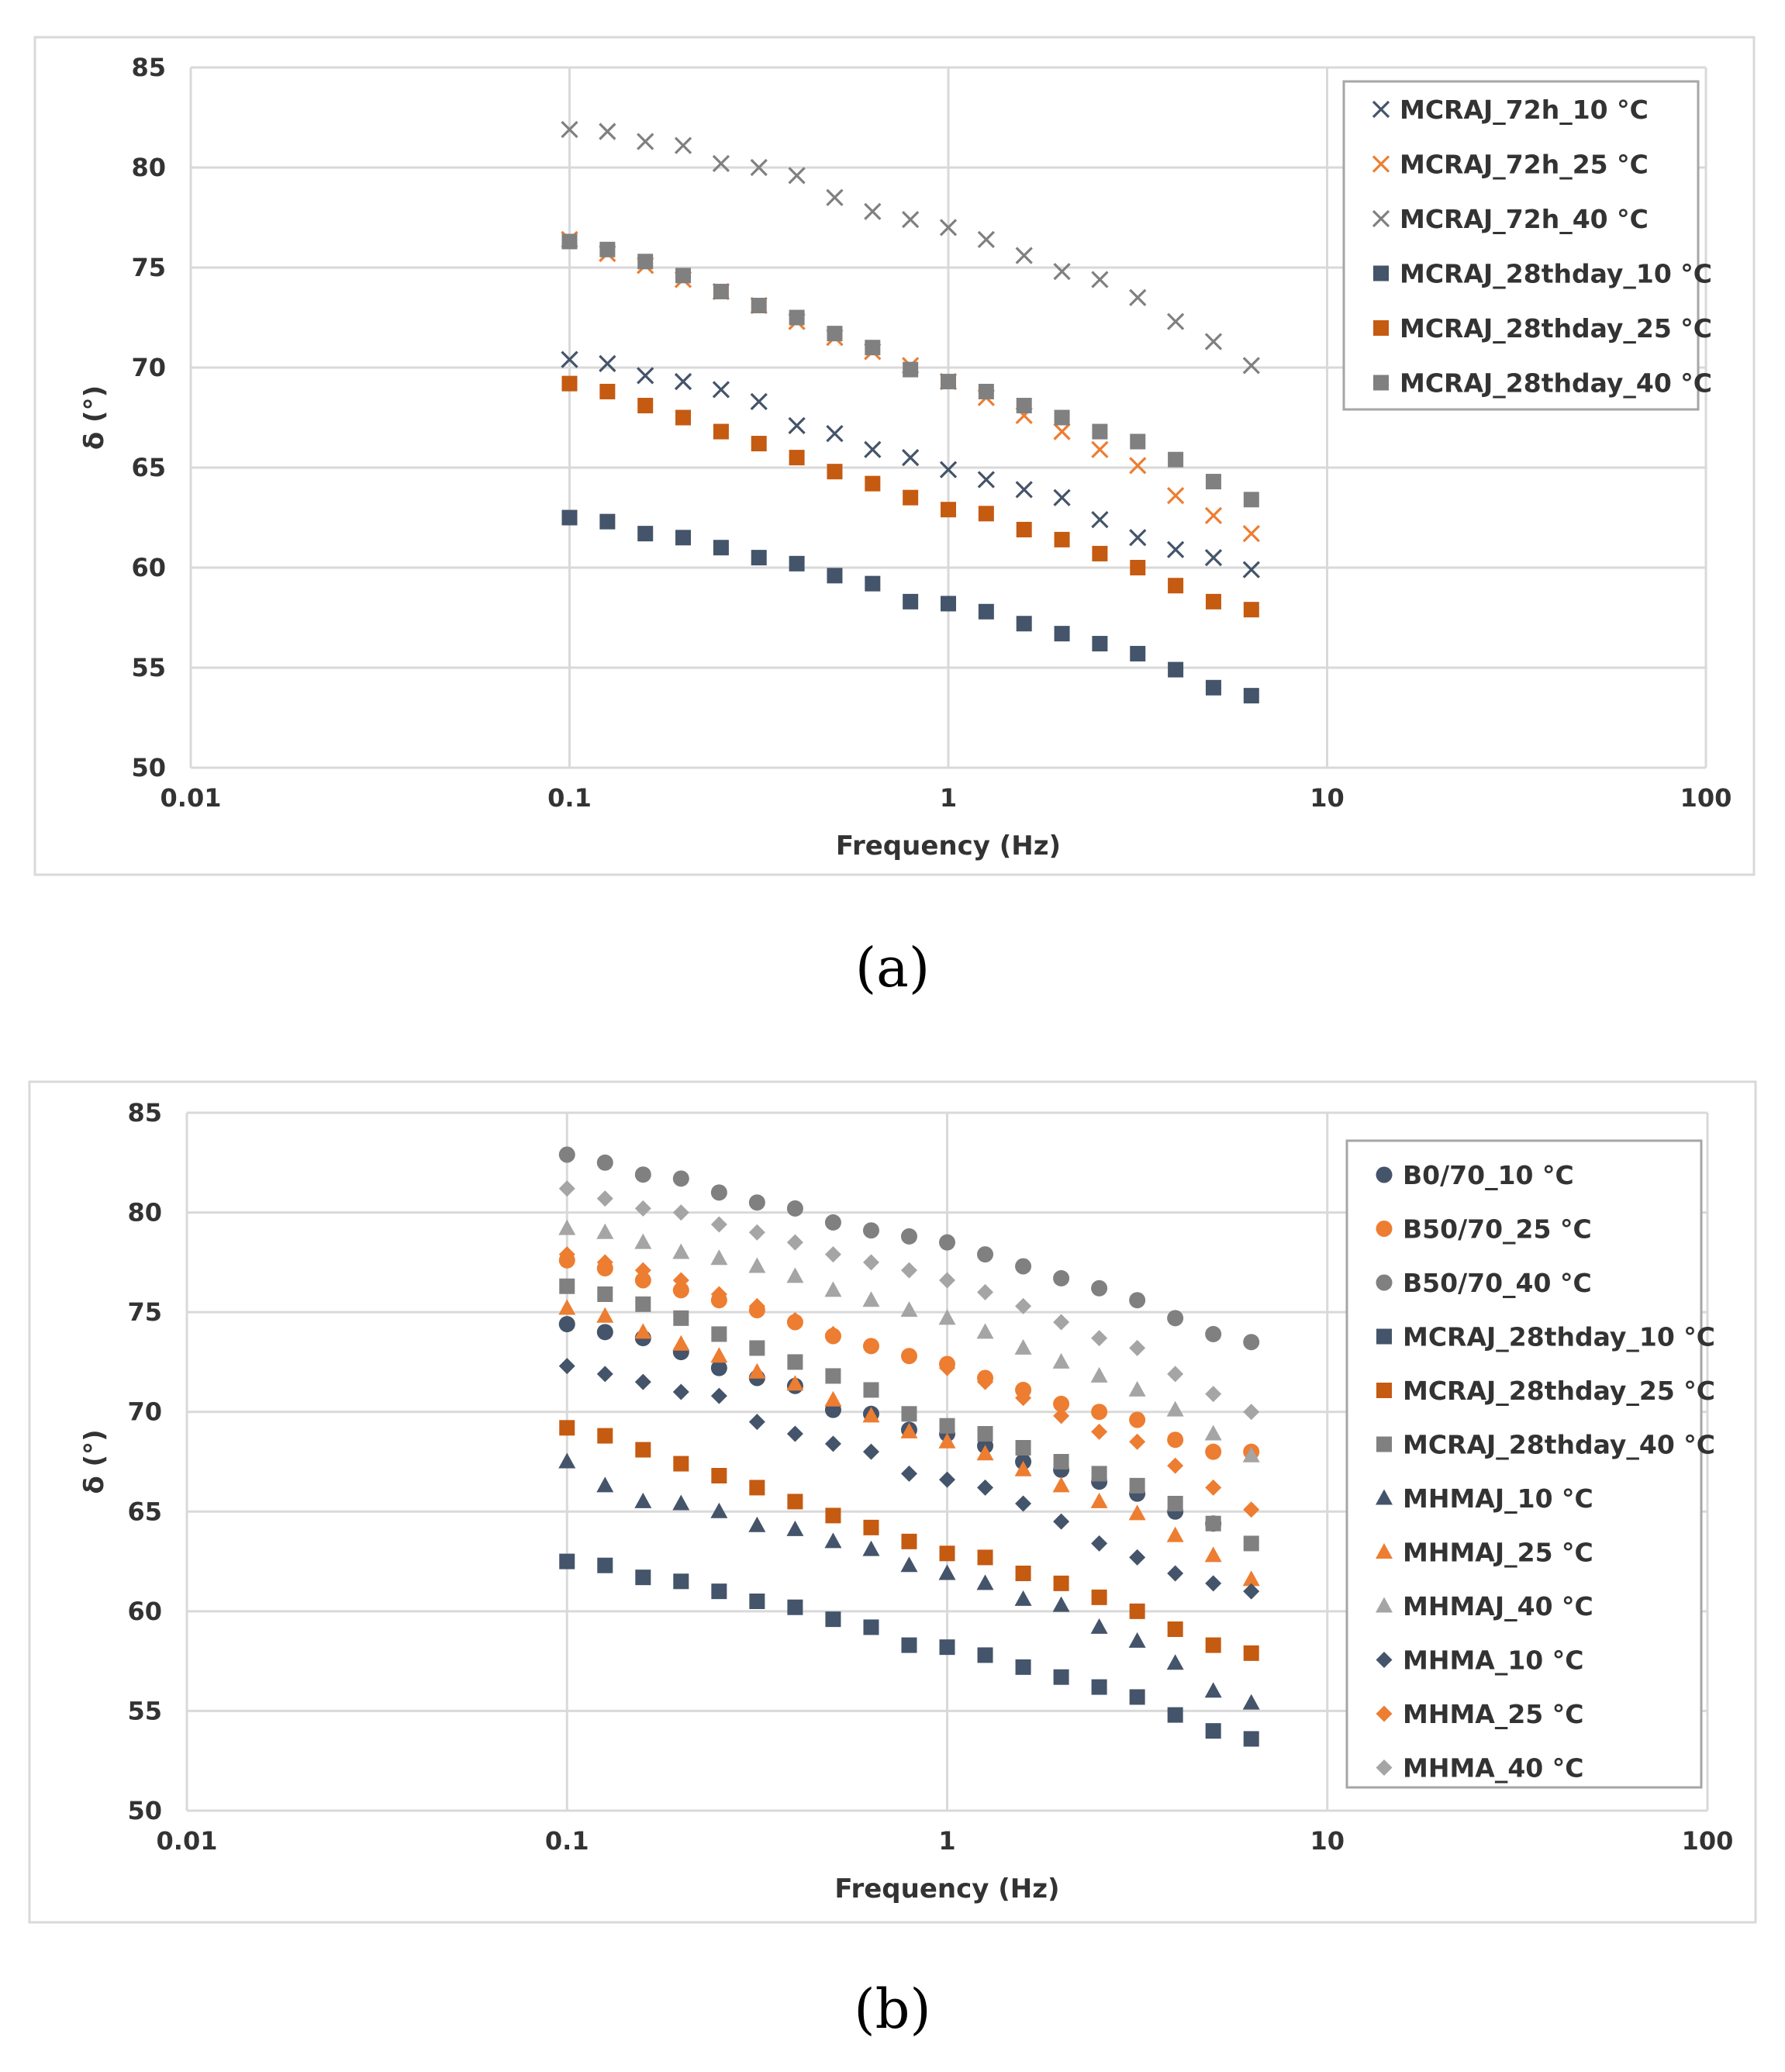  What do you see at coordinates (1493, 1768) in the screenshot?
I see `legend-label: MHMA_40 °C` at bounding box center [1493, 1768].